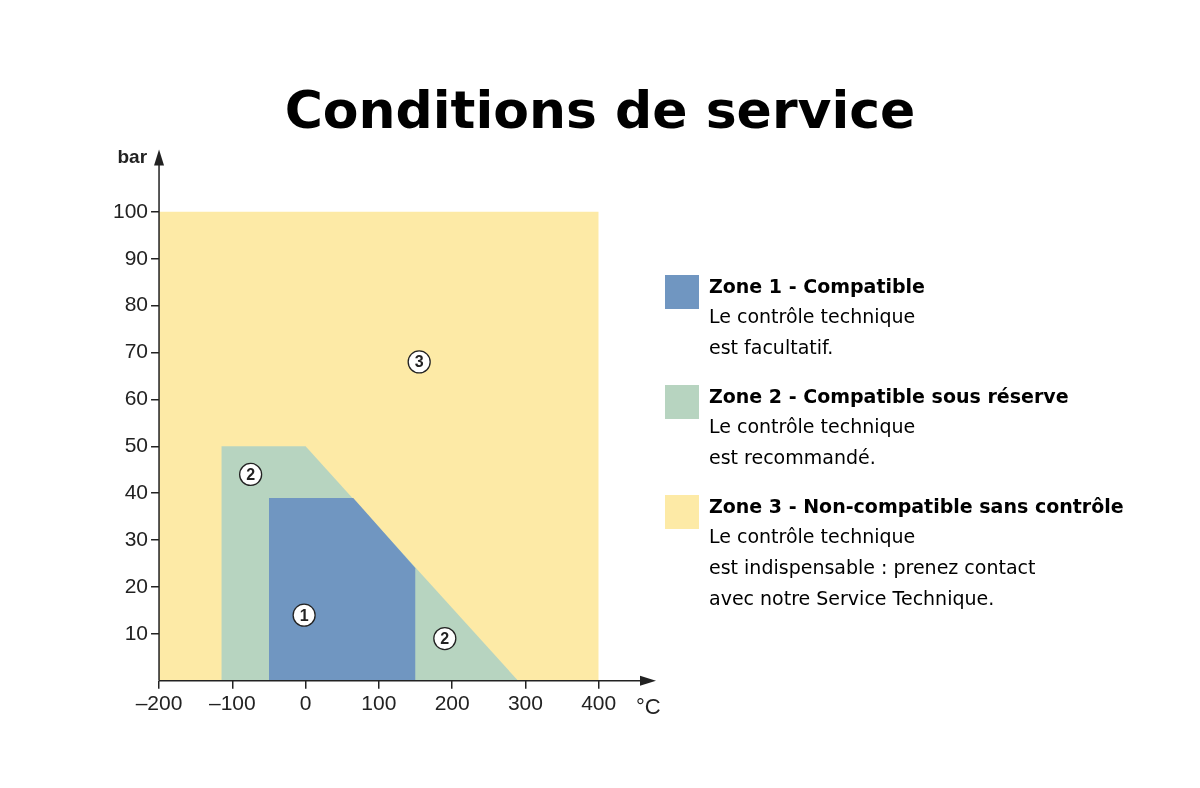  What do you see at coordinates (599, 703) in the screenshot?
I see `x-tick-label: 400` at bounding box center [599, 703].